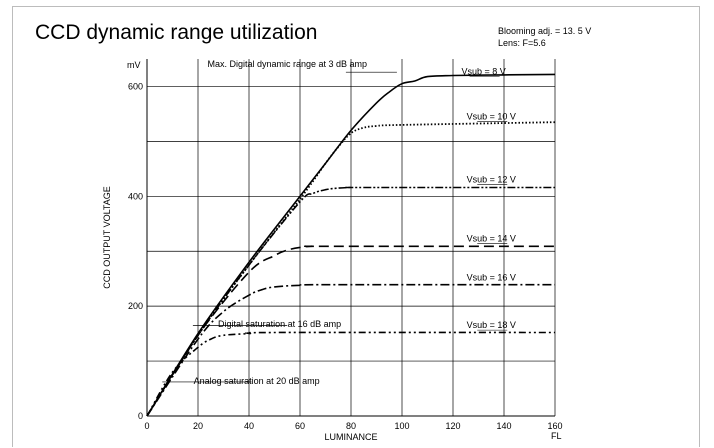 Image resolution: width=714 pixels, height=448 pixels. What do you see at coordinates (452, 426) in the screenshot?
I see `x-tick-label: 120` at bounding box center [452, 426].